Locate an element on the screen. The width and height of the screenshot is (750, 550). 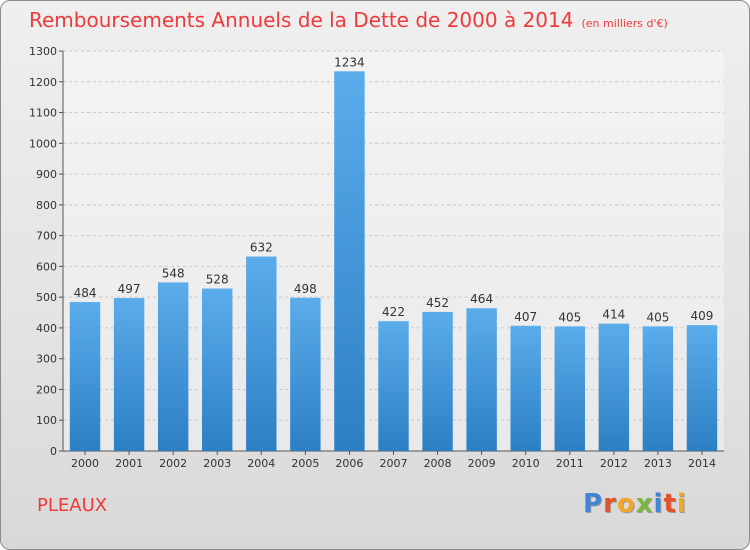
data-label: 484 is located at coordinates (85, 293).